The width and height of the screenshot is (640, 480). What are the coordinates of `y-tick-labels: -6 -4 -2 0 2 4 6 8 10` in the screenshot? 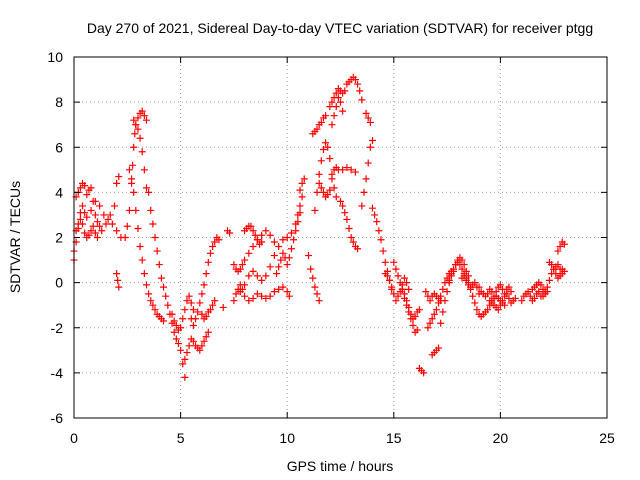 It's located at (55, 237).